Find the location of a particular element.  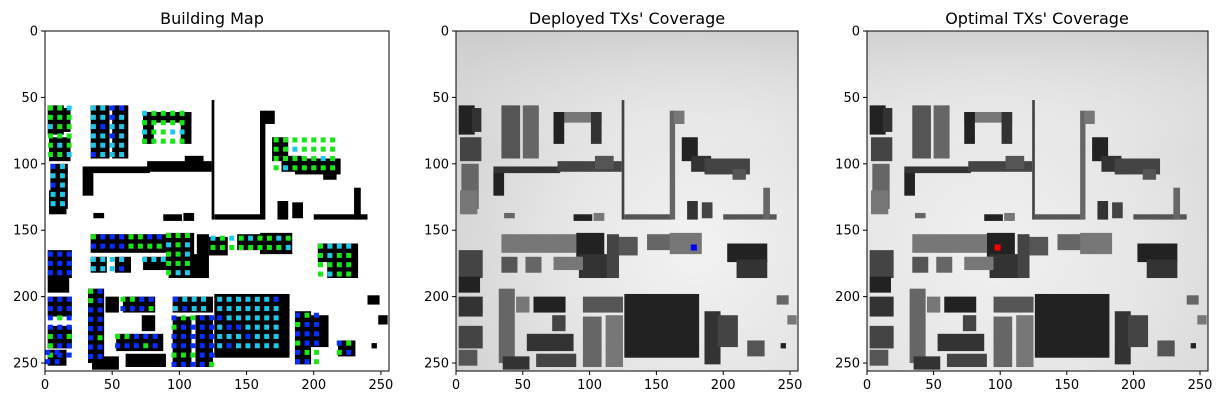

panel-title: Building Map is located at coordinates (212, 18).